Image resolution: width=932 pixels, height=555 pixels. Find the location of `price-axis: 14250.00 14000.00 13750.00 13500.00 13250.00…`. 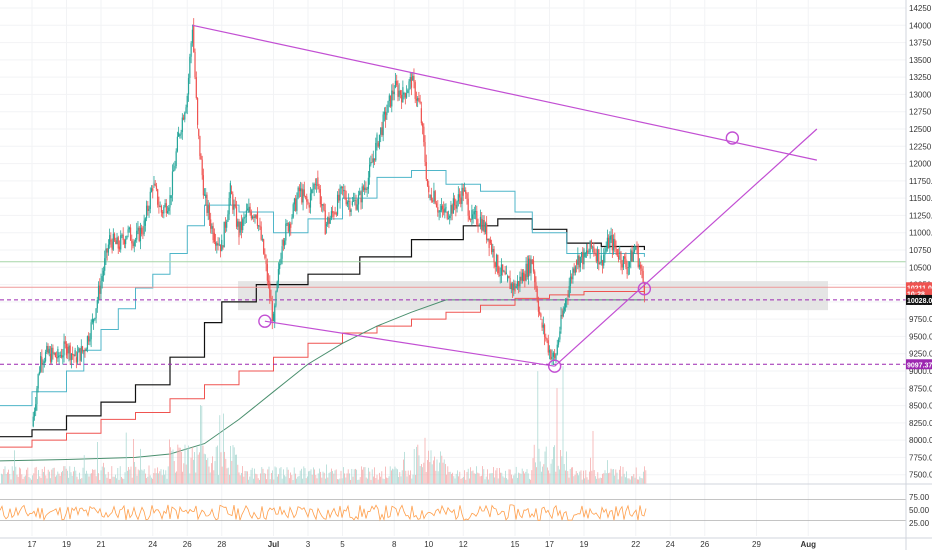

price-axis: 14250.00 14000.00 13750.00 13500.00 13250.00… is located at coordinates (918, 275).